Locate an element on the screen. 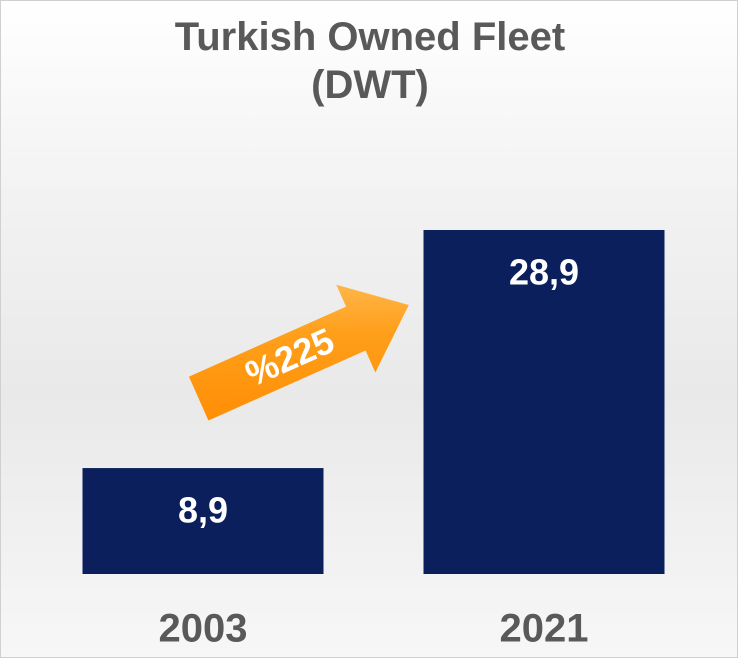 The height and width of the screenshot is (658, 738). x-tick-label: 2003 is located at coordinates (203, 629).